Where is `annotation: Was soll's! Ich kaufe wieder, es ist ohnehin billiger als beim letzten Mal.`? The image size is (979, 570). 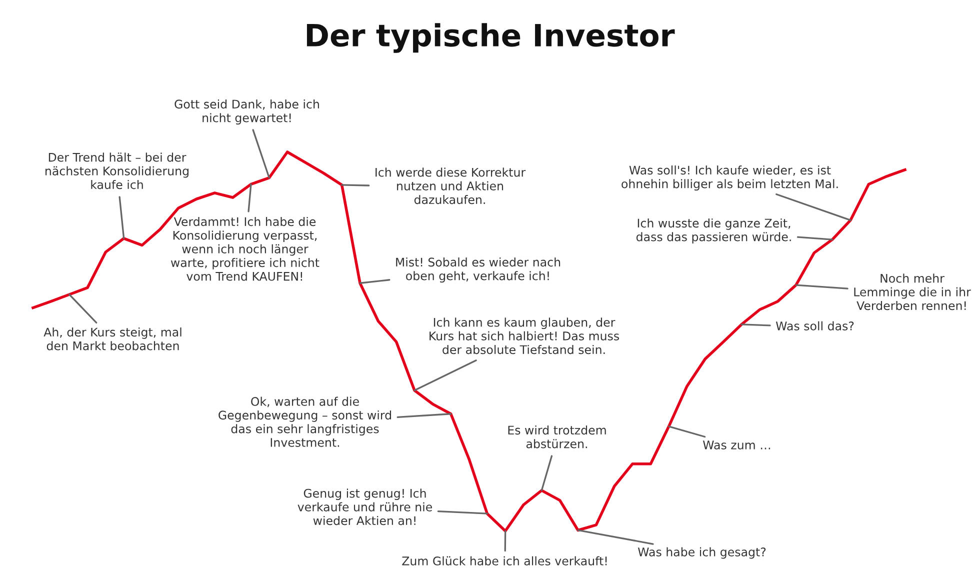
annotation: Was soll's! Ich kaufe wieder, es ist ohnehin billiger als beim letzten Mal. is located at coordinates (730, 178).